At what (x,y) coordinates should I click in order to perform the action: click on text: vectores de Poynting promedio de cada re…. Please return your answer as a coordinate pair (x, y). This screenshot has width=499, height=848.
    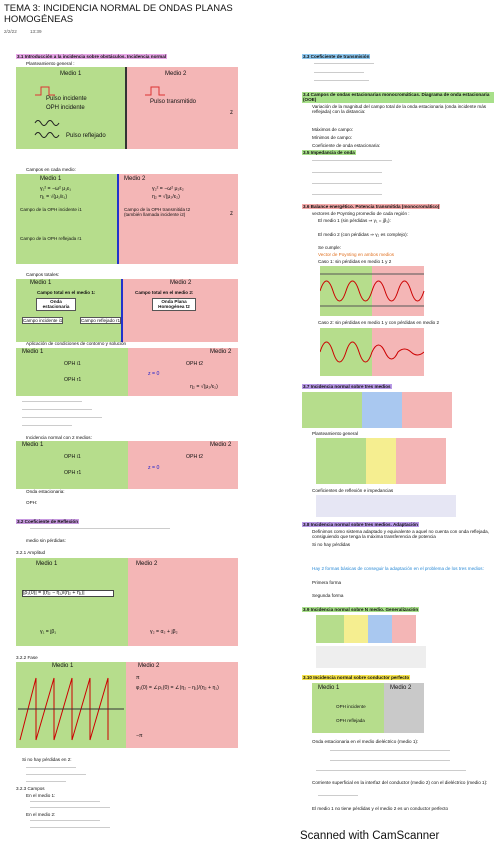
    Looking at the image, I should click on (361, 213).